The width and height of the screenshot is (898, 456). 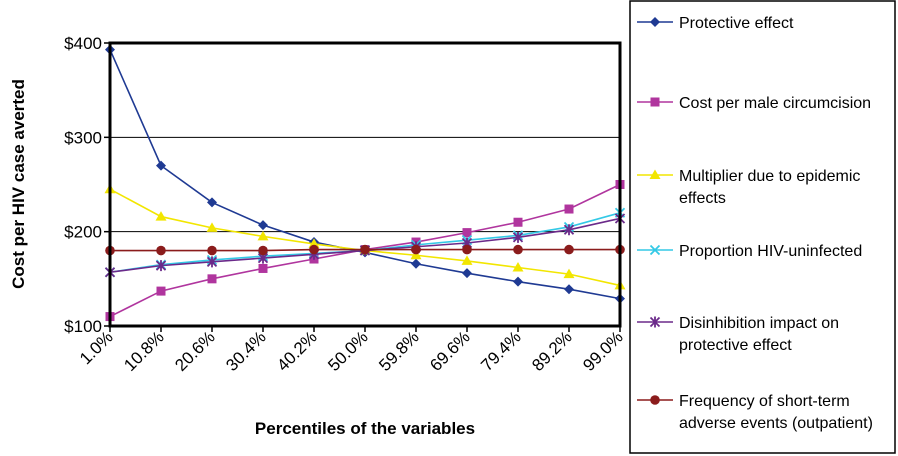 I want to click on legend-entry-4: Proportion HIV-uninfected, so click(x=749, y=251).